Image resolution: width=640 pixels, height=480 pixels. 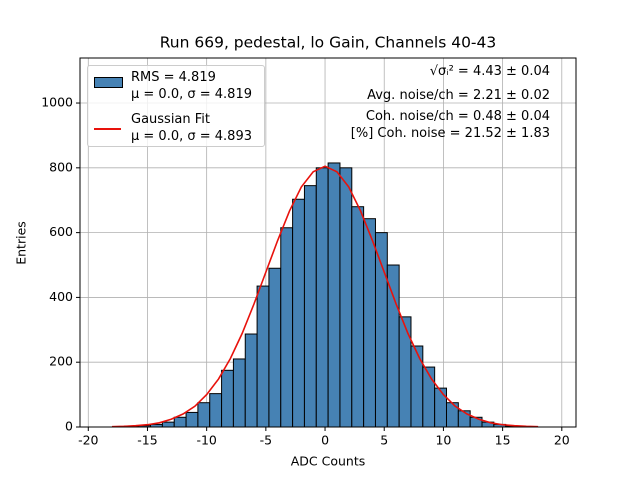 I want to click on legend-label: RMS = 4.819 μ = 0.0, σ = 4.819, so click(x=191, y=86).